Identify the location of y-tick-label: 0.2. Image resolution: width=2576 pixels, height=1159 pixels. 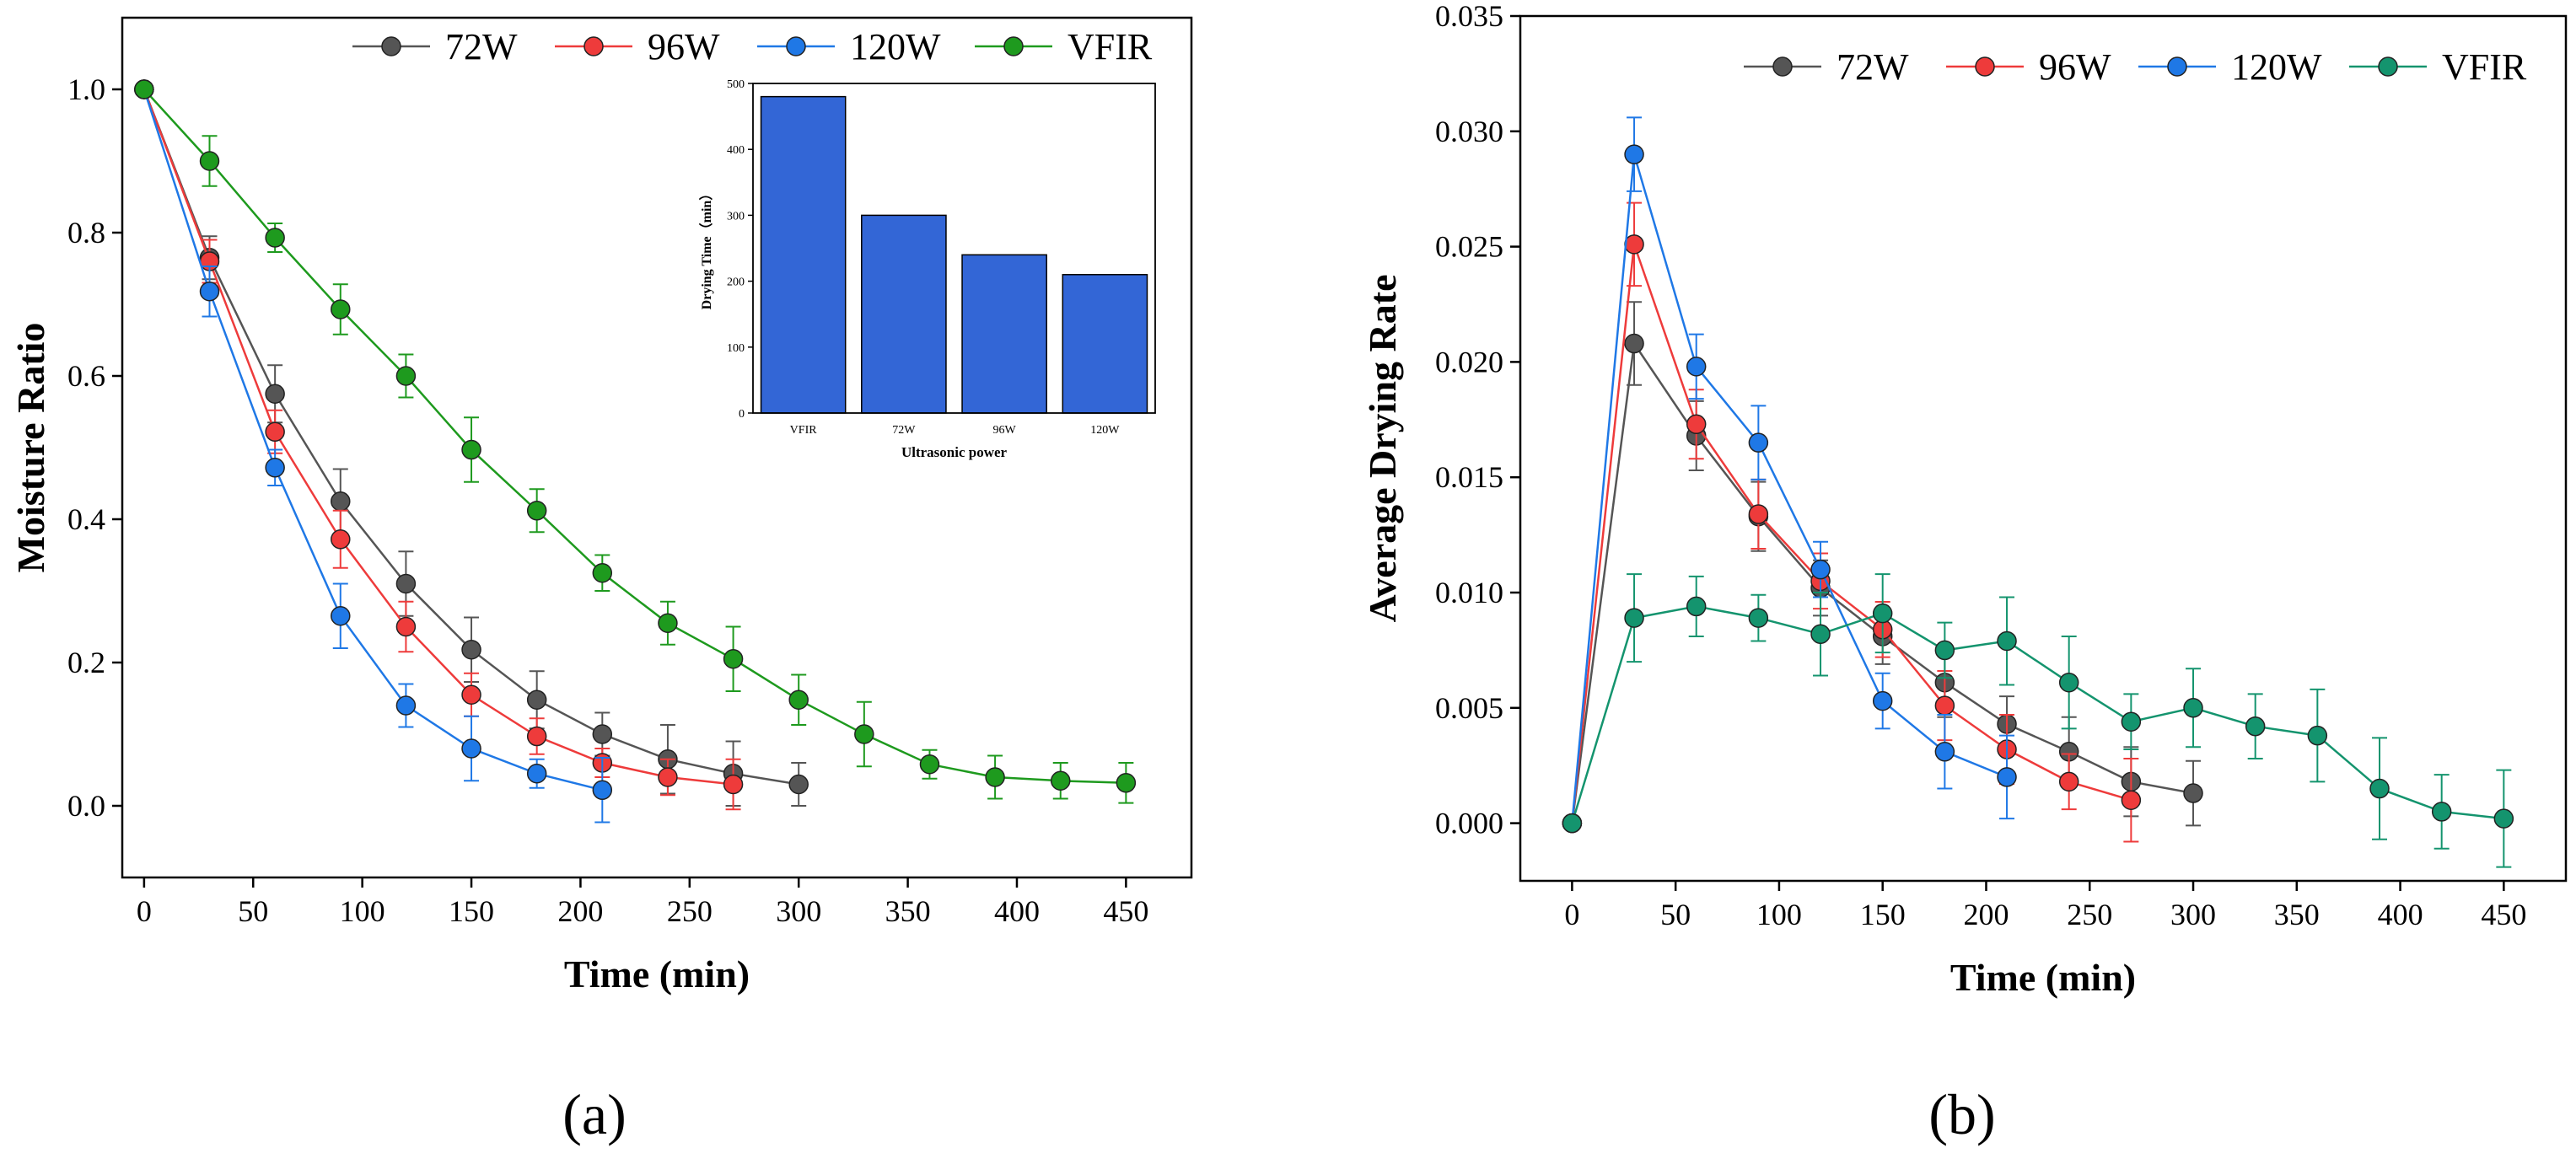
(86, 662).